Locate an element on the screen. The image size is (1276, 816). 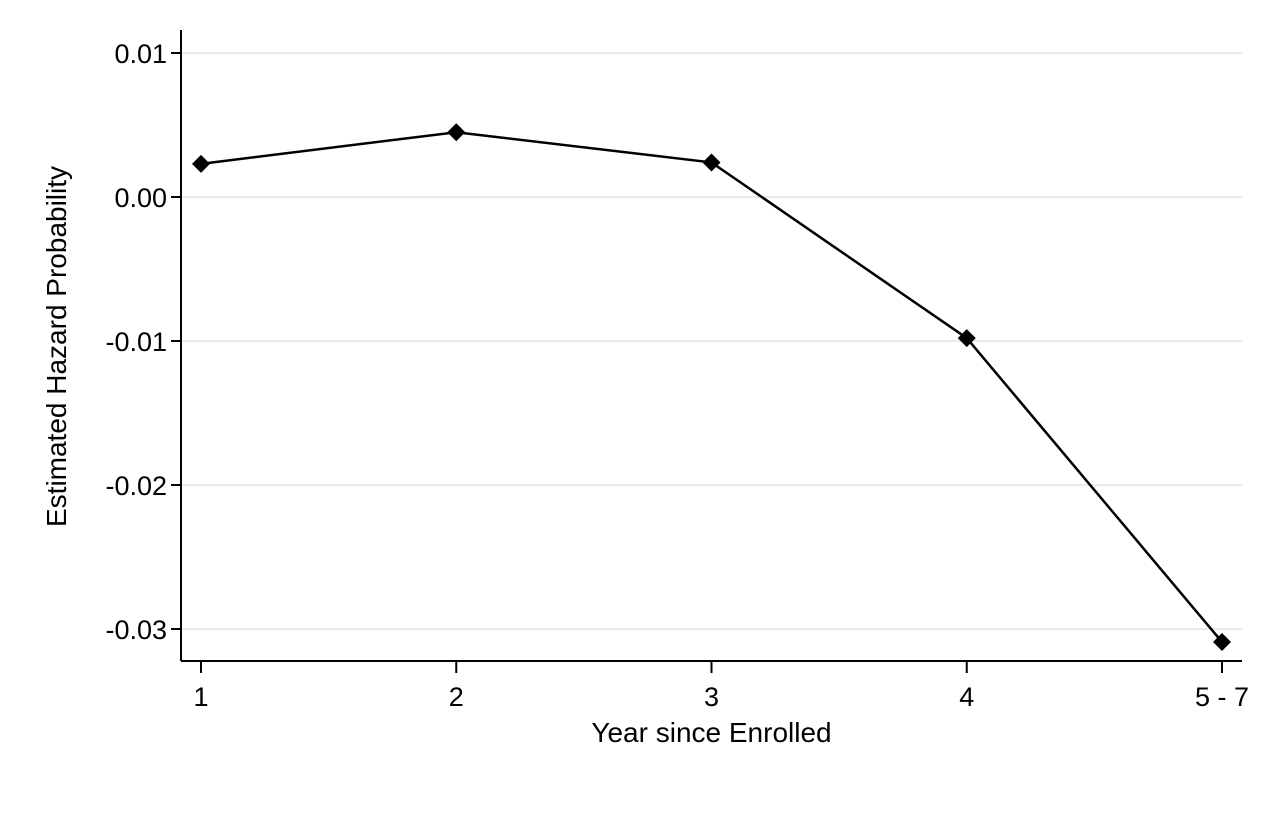
y-tick-label: -0.01 is located at coordinates (136, 342).